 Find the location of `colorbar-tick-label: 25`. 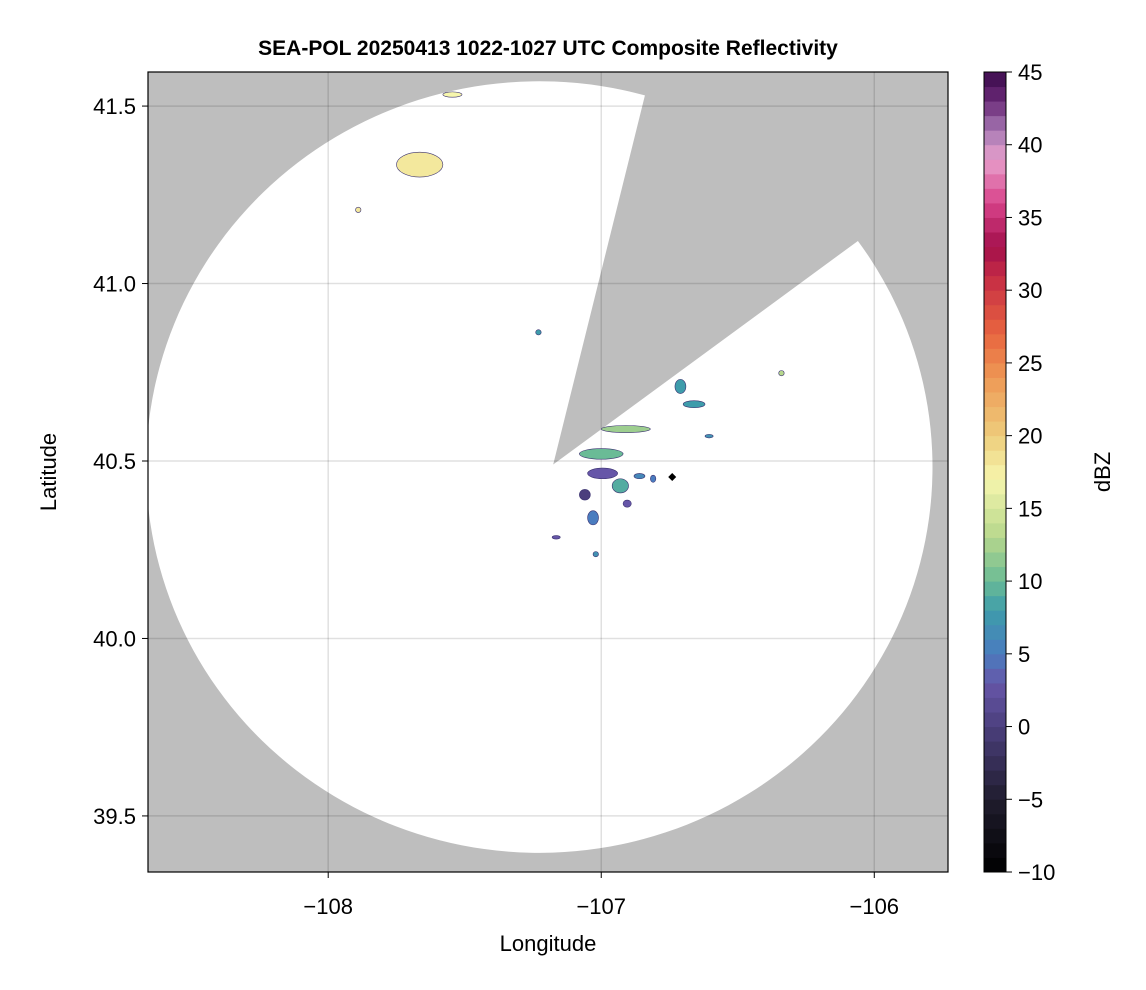

colorbar-tick-label: 25 is located at coordinates (1030, 363).